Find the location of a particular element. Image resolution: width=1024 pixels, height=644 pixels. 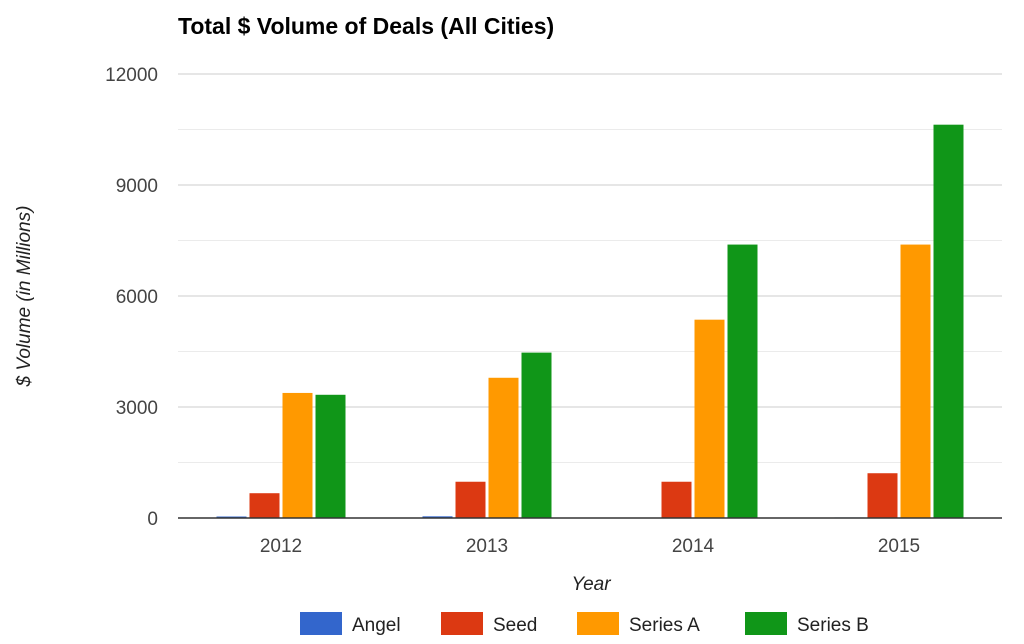

y-axis-ticks: 0 3000 6000 9000 12000 is located at coordinates (131, 297).